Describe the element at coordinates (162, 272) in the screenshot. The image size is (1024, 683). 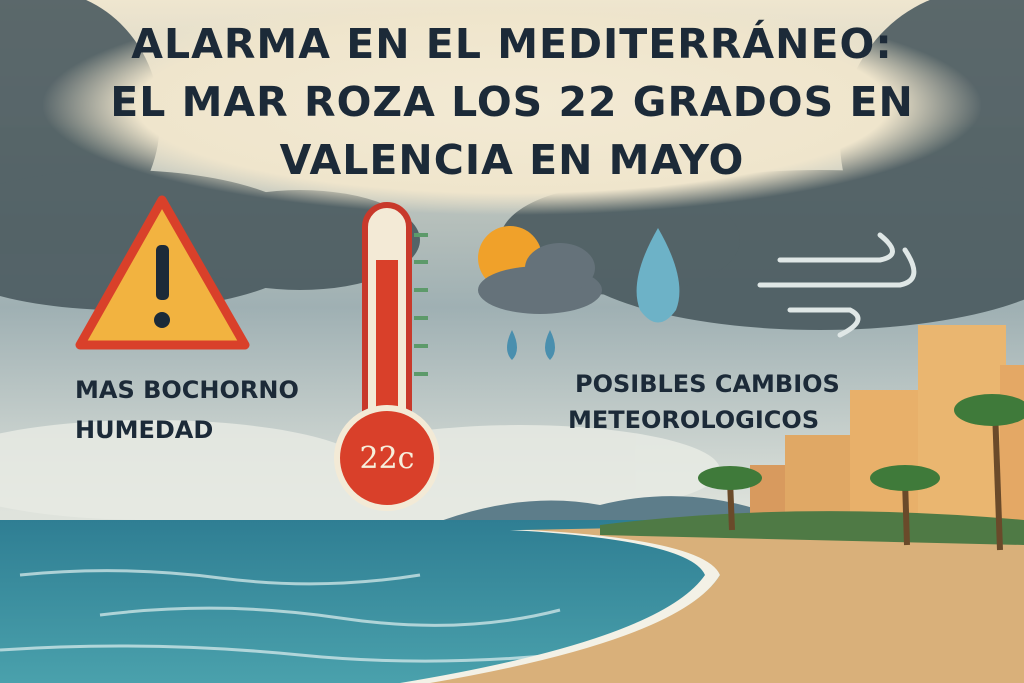
I see `warning-sign` at that location.